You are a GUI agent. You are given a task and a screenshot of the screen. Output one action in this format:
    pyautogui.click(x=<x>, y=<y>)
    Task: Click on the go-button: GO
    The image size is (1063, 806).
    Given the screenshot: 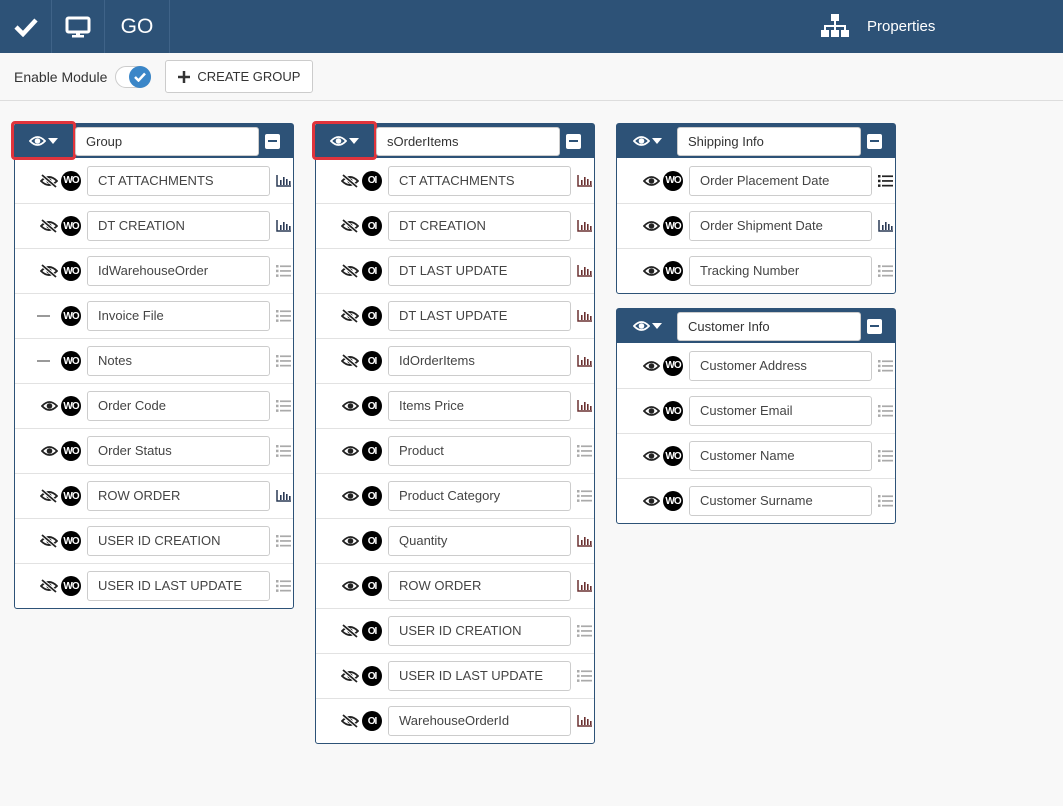 What is the action you would take?
    pyautogui.click(x=137, y=26)
    